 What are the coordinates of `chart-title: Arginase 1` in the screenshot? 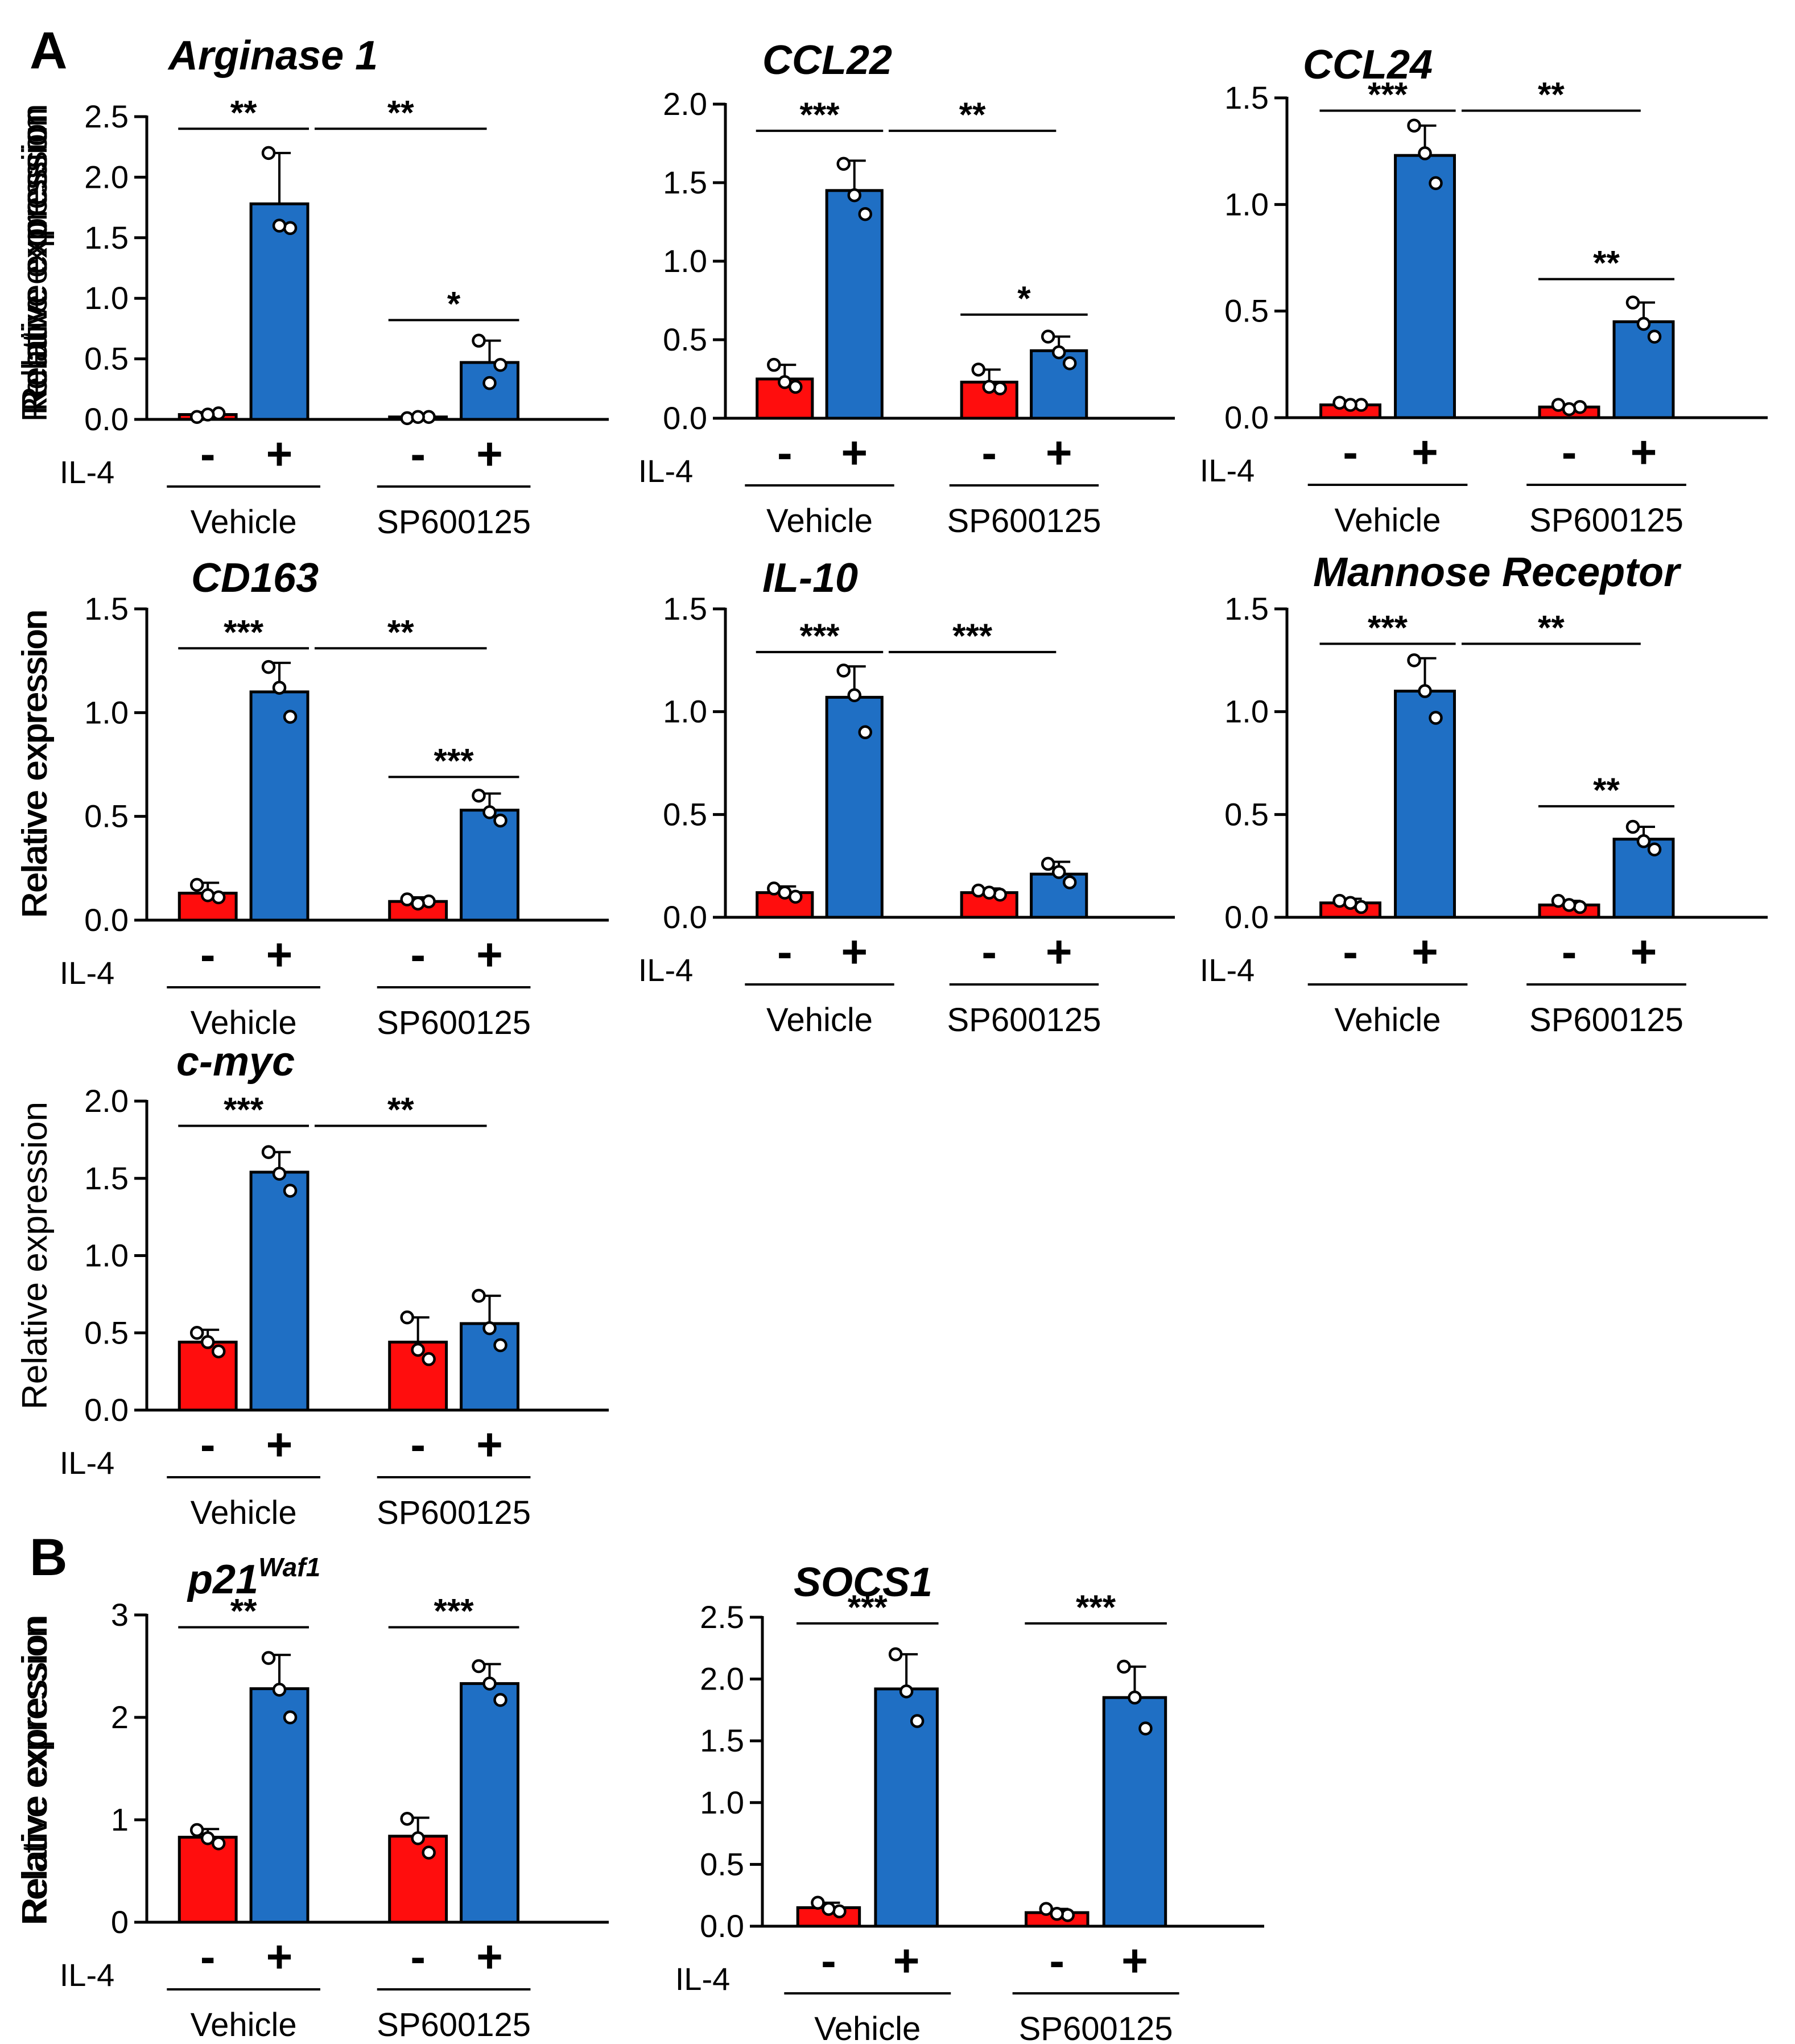 It's located at (272, 56).